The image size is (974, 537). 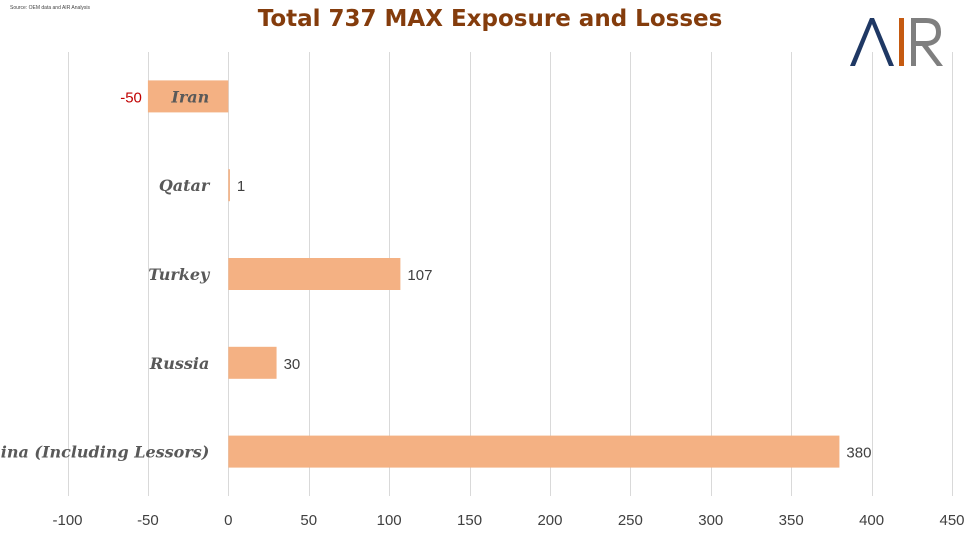 I want to click on air-logo, so click(x=896, y=42).